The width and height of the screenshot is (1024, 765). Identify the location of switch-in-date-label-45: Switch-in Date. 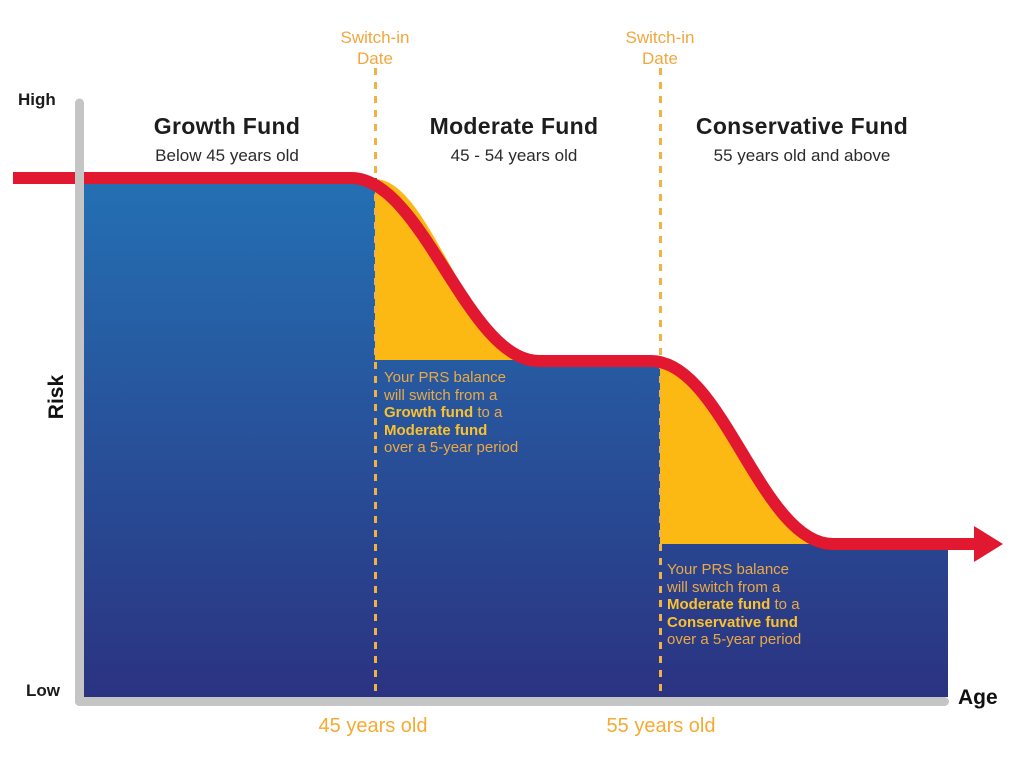
(375, 48).